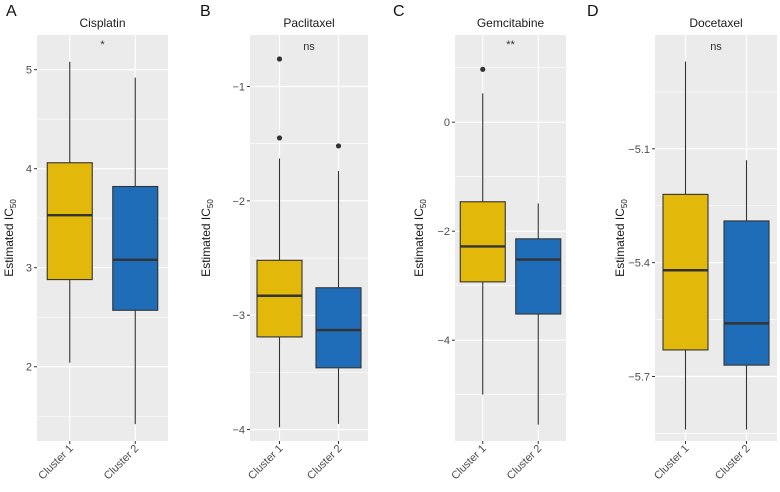 This screenshot has width=780, height=492. What do you see at coordinates (309, 238) in the screenshot?
I see `plot-background` at bounding box center [309, 238].